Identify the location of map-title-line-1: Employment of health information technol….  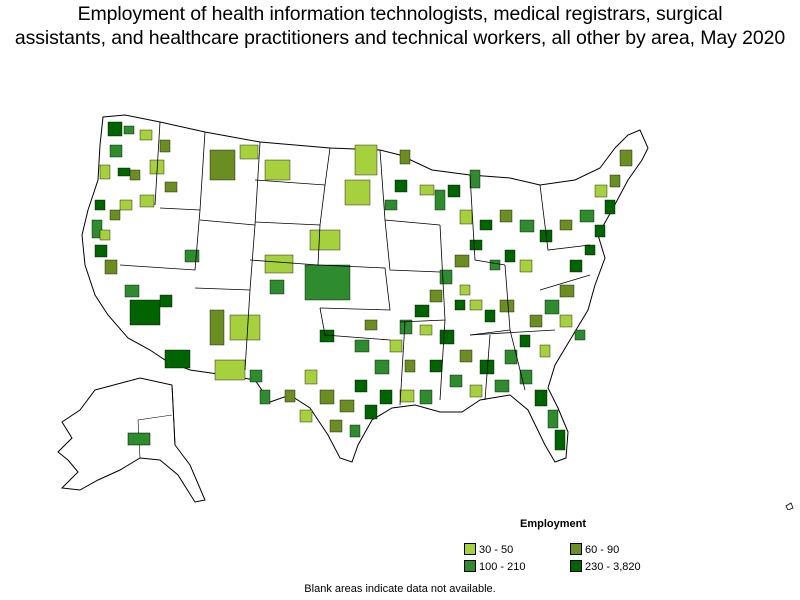
(400, 14).